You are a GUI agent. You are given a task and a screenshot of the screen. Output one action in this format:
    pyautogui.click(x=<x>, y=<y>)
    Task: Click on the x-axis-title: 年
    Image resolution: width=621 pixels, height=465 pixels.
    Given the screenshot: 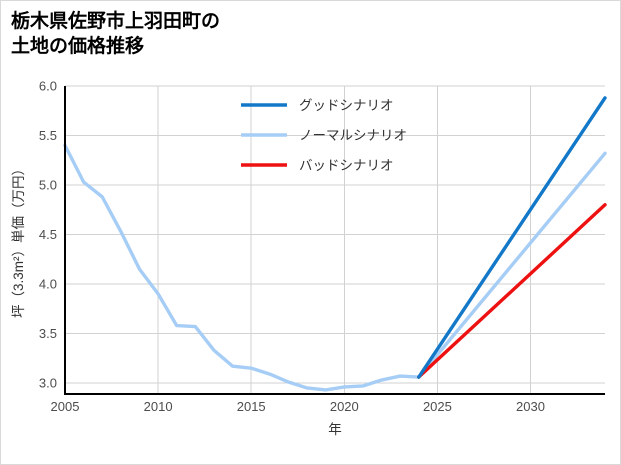 What is the action you would take?
    pyautogui.click(x=335, y=429)
    